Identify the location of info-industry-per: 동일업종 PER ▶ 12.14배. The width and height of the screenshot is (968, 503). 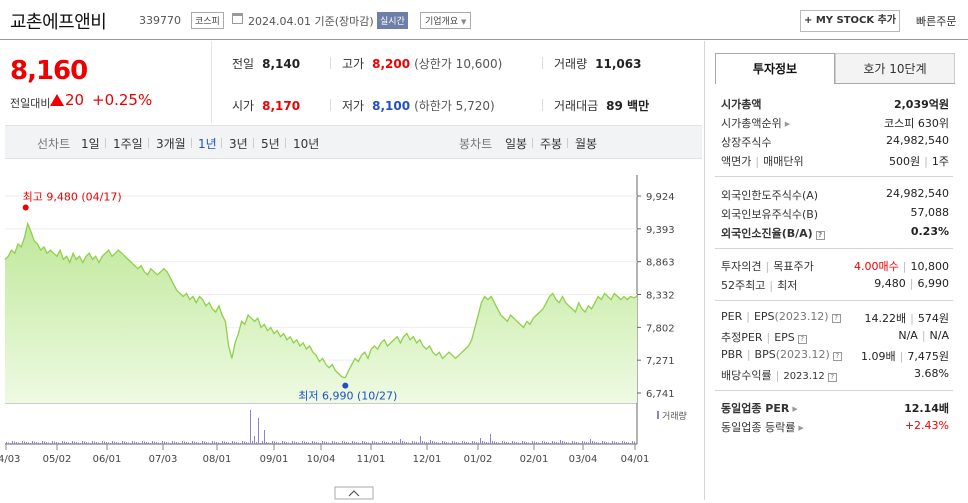
(835, 408).